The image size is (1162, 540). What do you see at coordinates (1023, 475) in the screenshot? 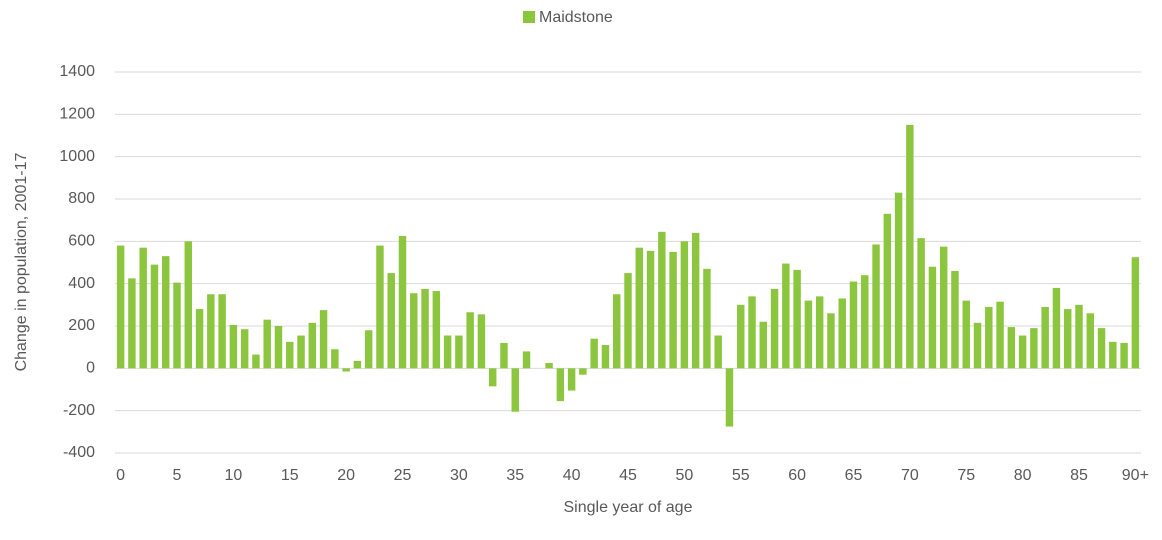
I see `x-tick-label: 80` at bounding box center [1023, 475].